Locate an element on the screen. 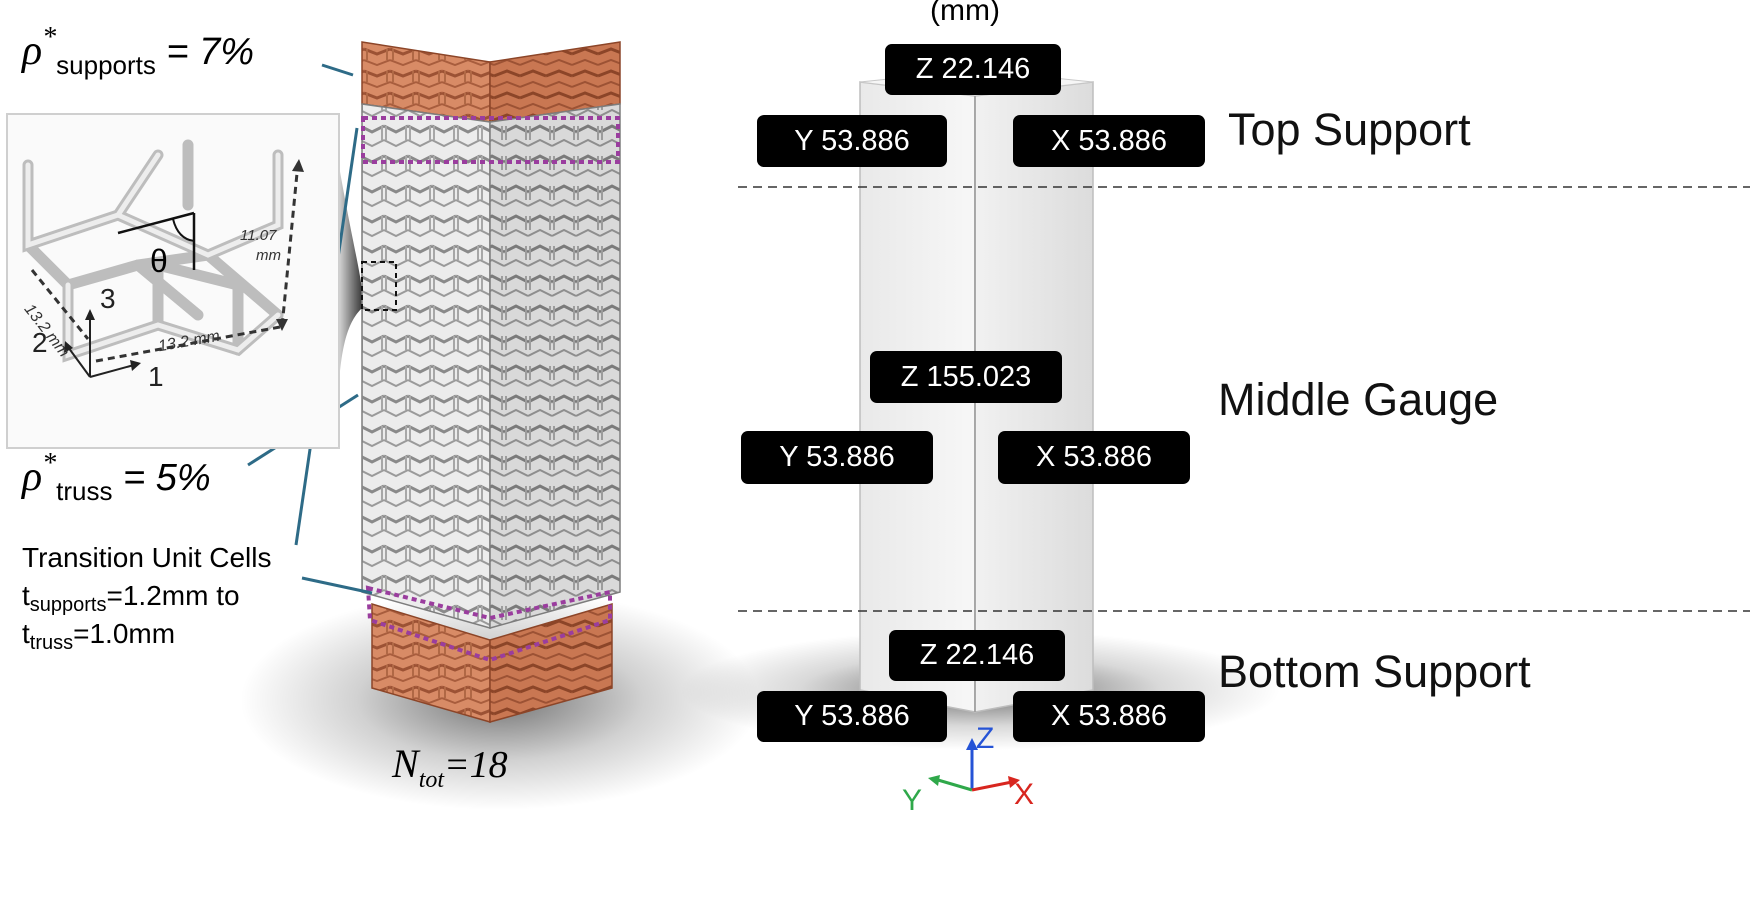  region-bottom-support: Bottom Support is located at coordinates (1374, 671).